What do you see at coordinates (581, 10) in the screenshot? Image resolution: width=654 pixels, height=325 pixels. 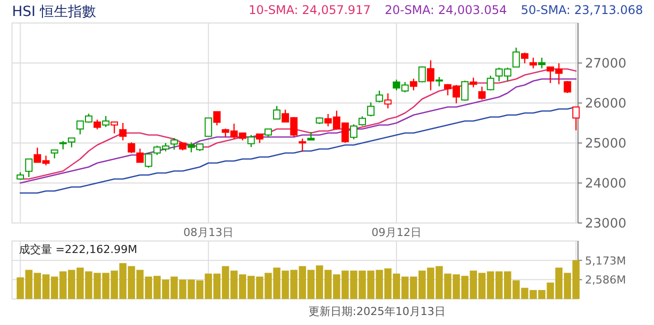 I see `text: 50-SMA: 23,713.068` at bounding box center [581, 10].